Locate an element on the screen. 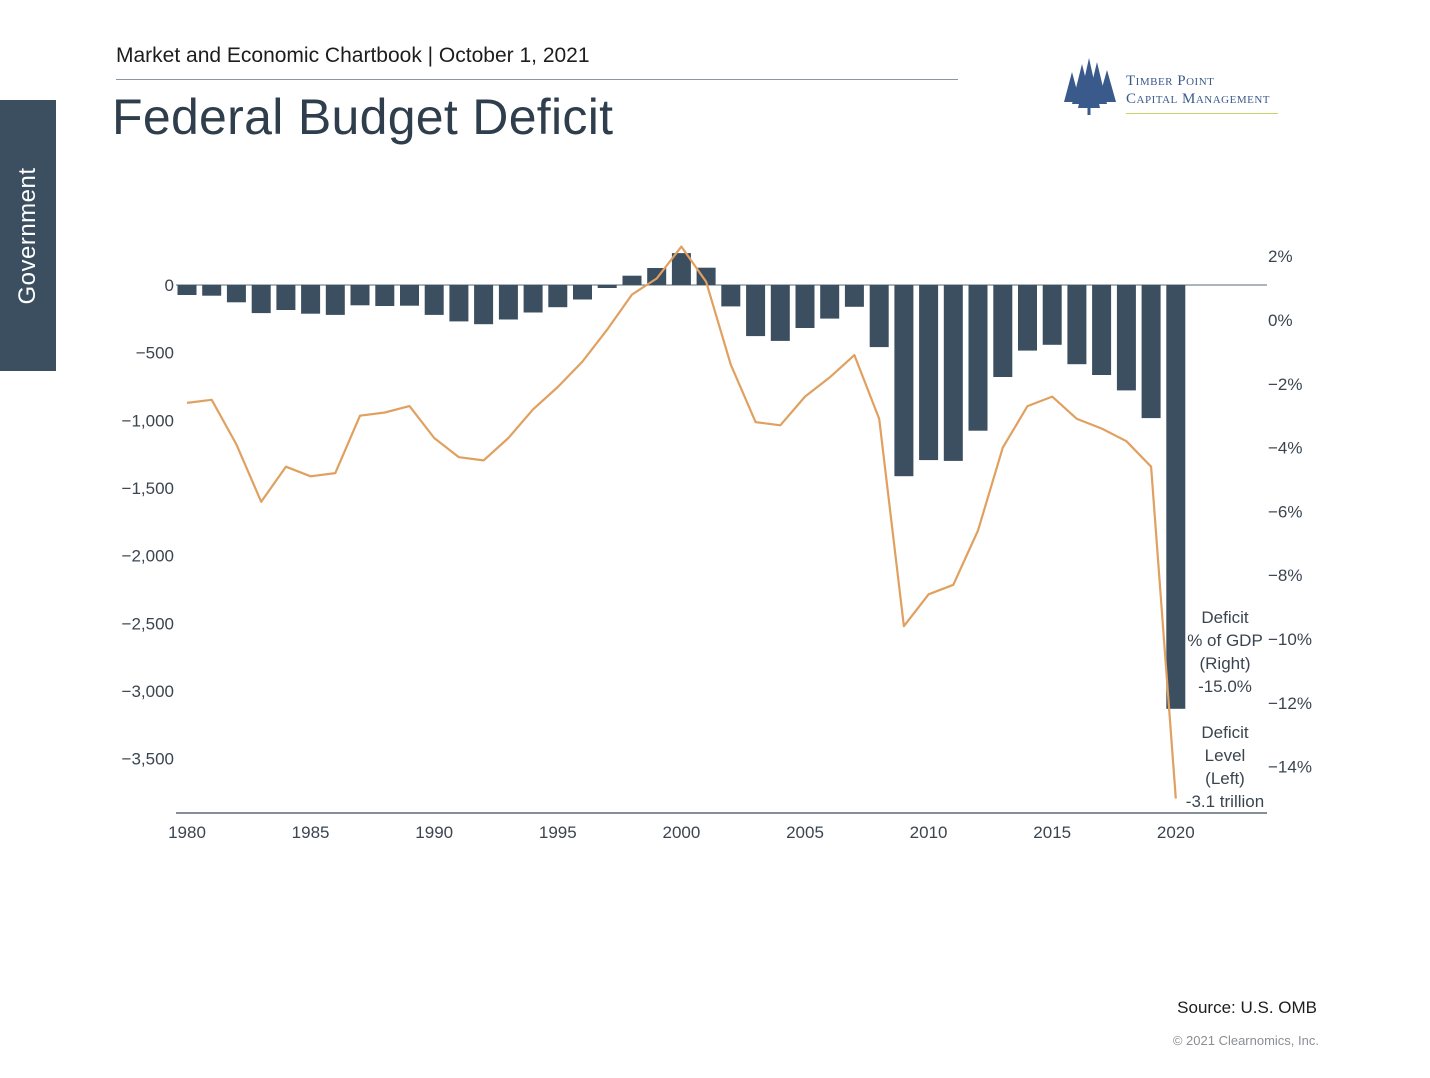 This screenshot has height=1078, width=1430. x-axis-tick-label: 2015 is located at coordinates (1052, 832).